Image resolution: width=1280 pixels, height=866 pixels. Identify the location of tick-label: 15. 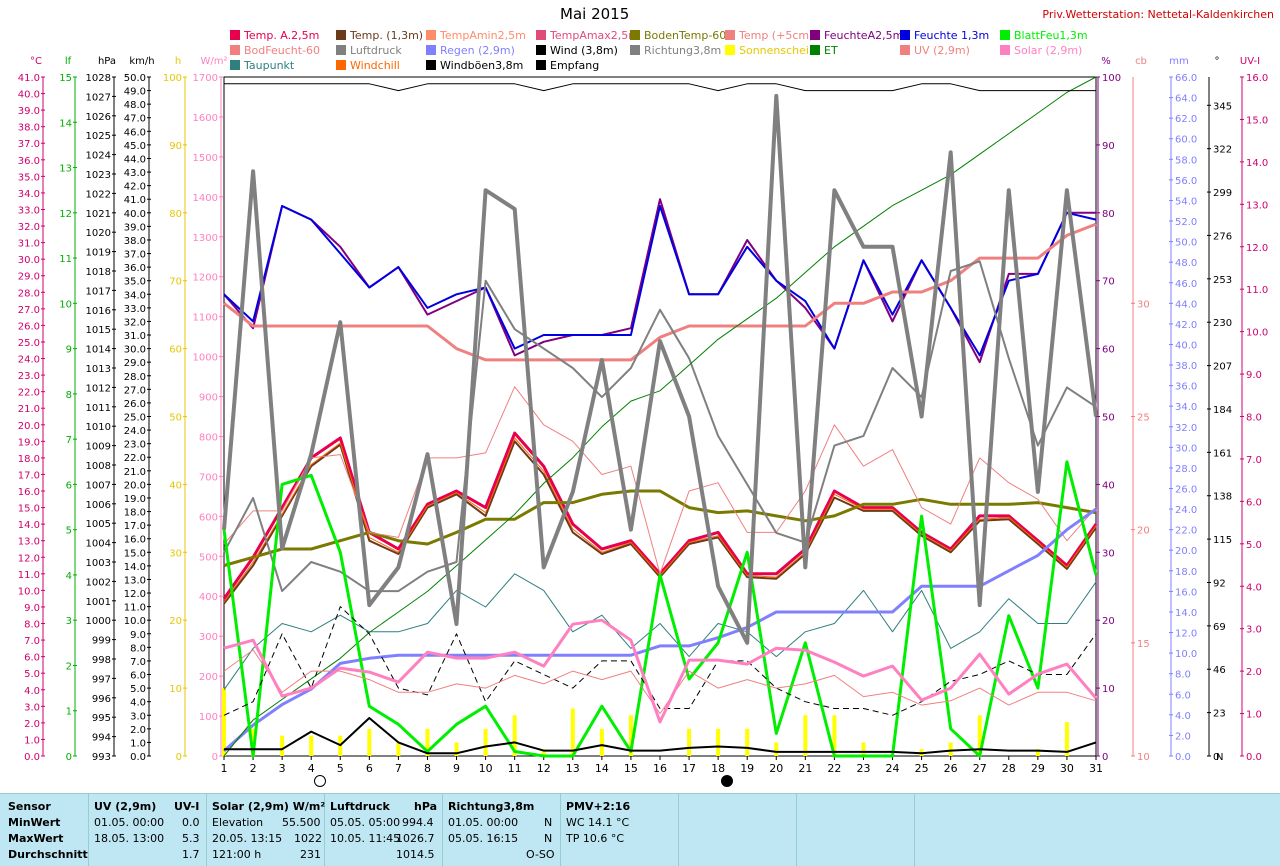
(1143, 644).